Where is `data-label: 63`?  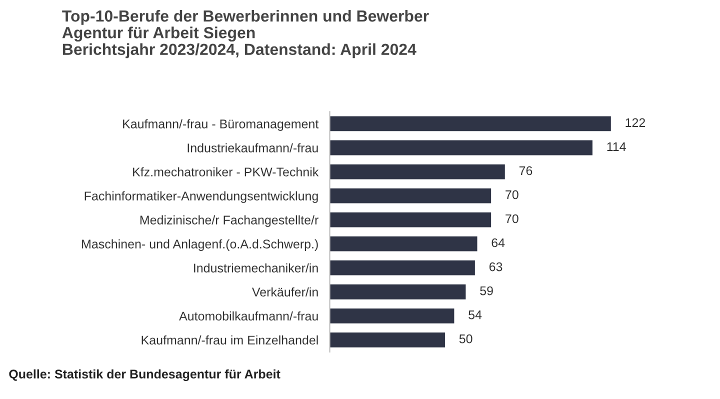 data-label: 63 is located at coordinates (495, 267).